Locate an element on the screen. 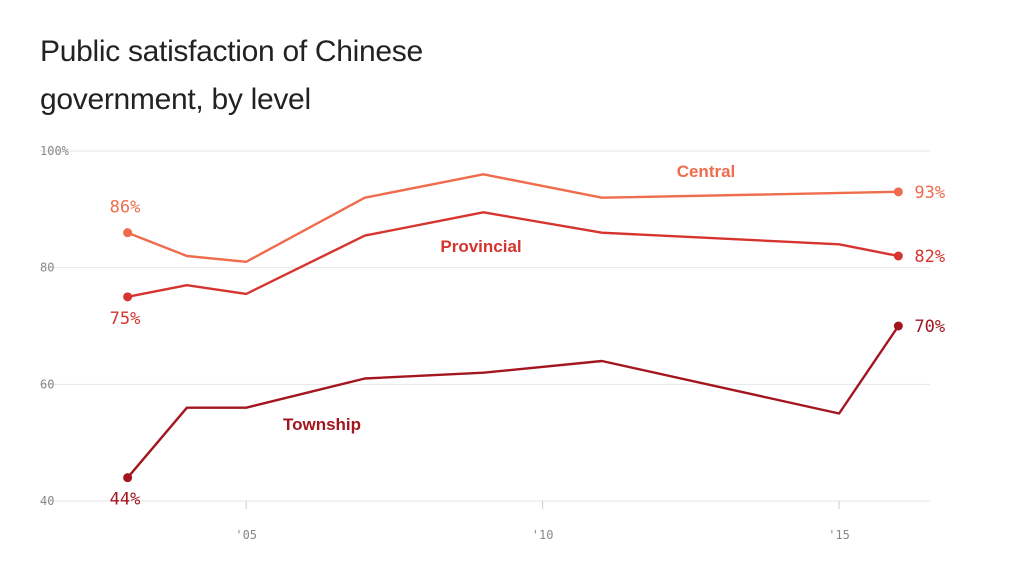  chart-title-line-1: Public satisfaction of Chinese is located at coordinates (231, 51).